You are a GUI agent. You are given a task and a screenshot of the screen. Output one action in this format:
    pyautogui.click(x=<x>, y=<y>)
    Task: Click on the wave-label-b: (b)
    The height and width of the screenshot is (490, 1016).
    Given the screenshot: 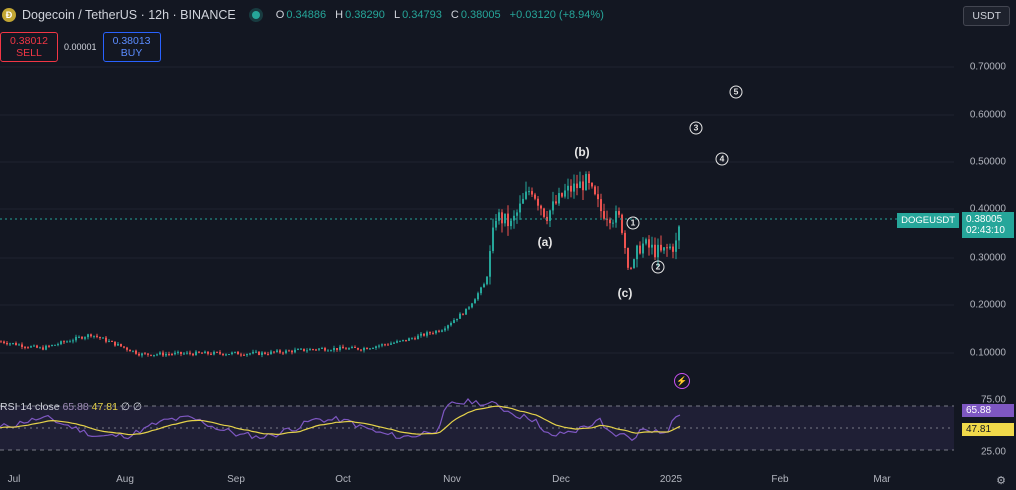 What is the action you would take?
    pyautogui.click(x=582, y=152)
    